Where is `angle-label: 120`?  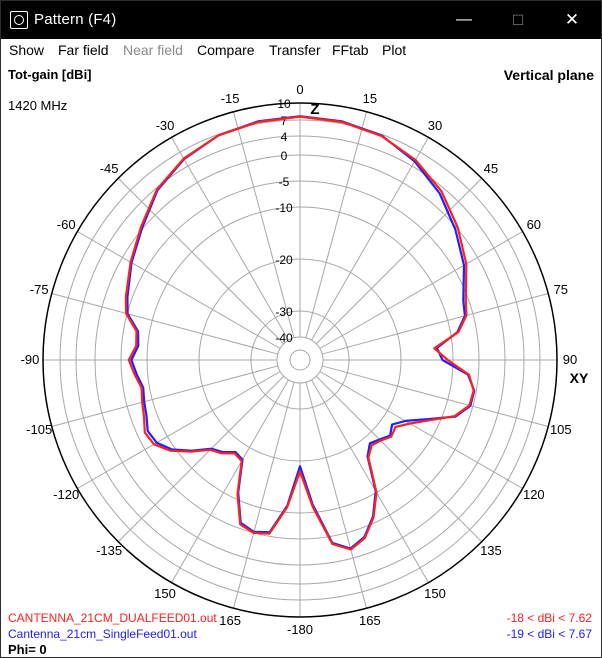
angle-label: 120 is located at coordinates (534, 494).